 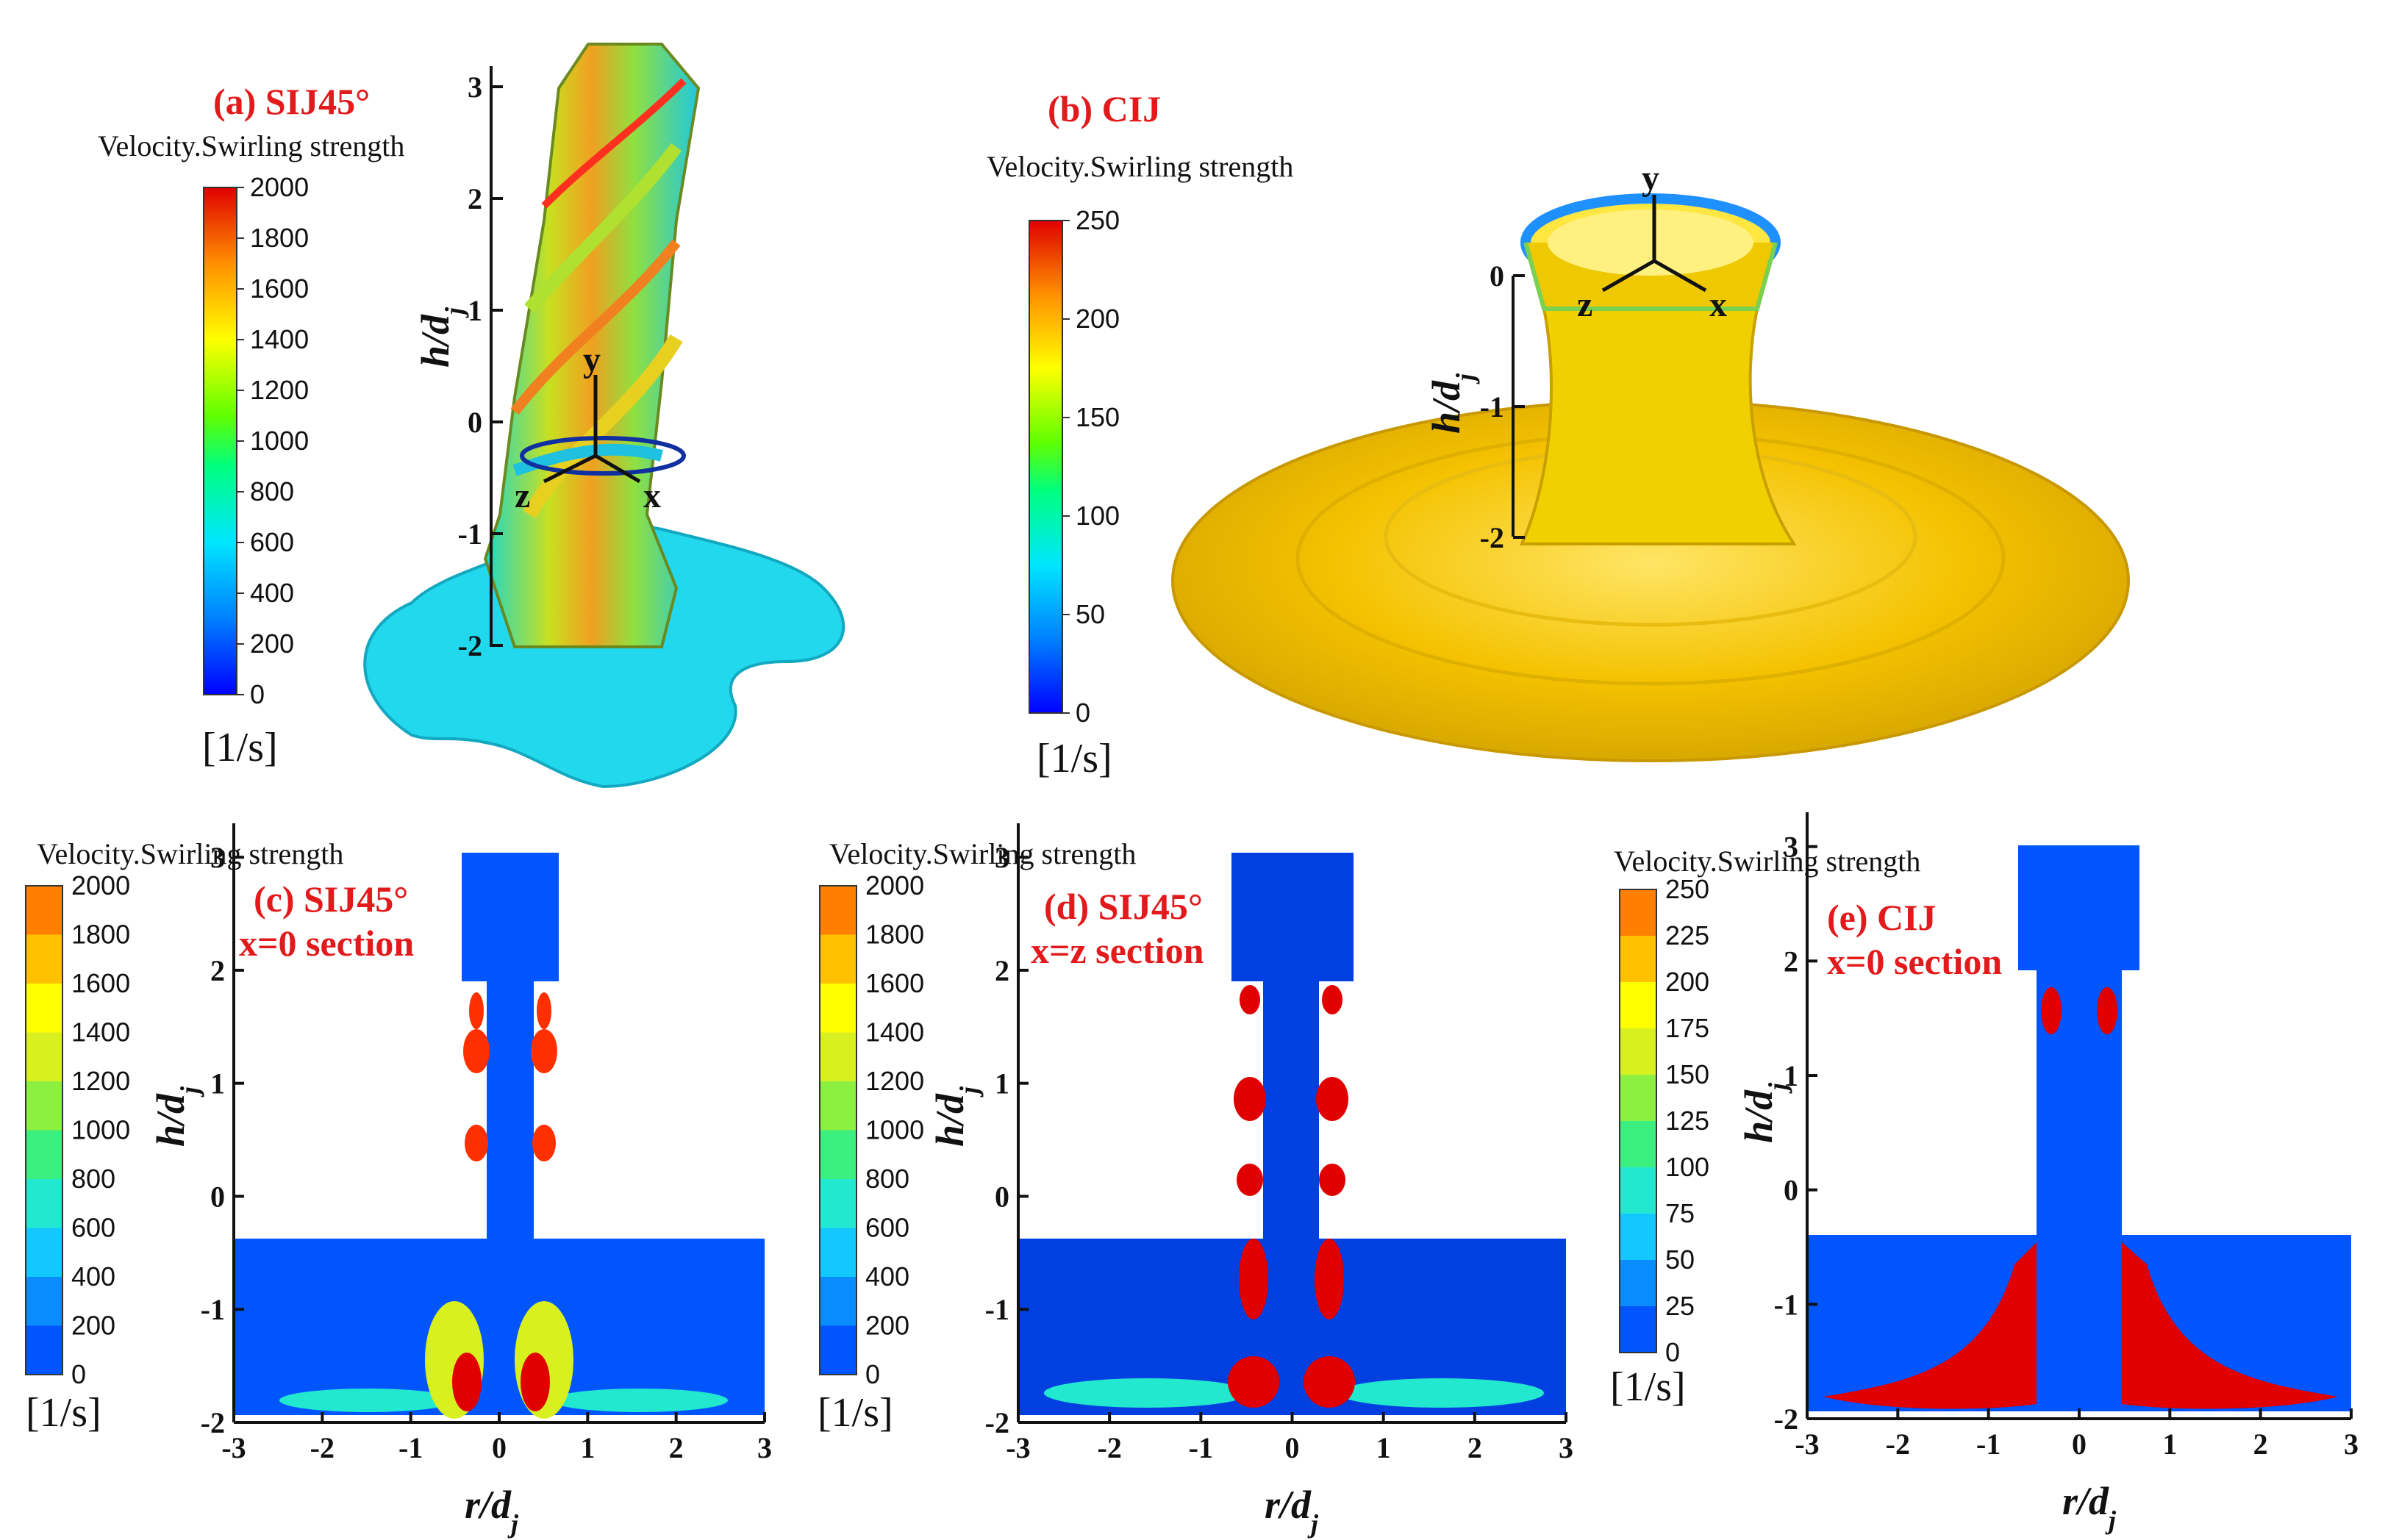 What do you see at coordinates (331, 899) in the screenshot?
I see `panel-c-title: (c) SIJ45°` at bounding box center [331, 899].